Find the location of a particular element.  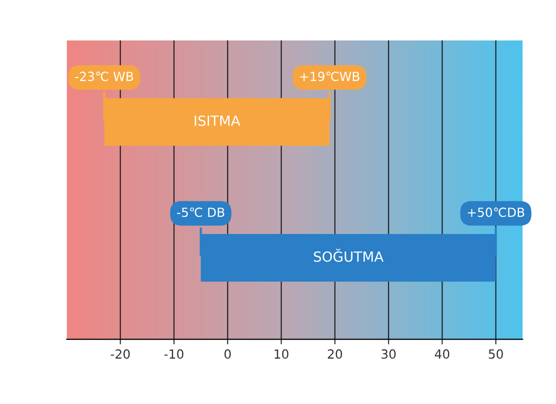

annotation: -23℃ WB is located at coordinates (104, 77).